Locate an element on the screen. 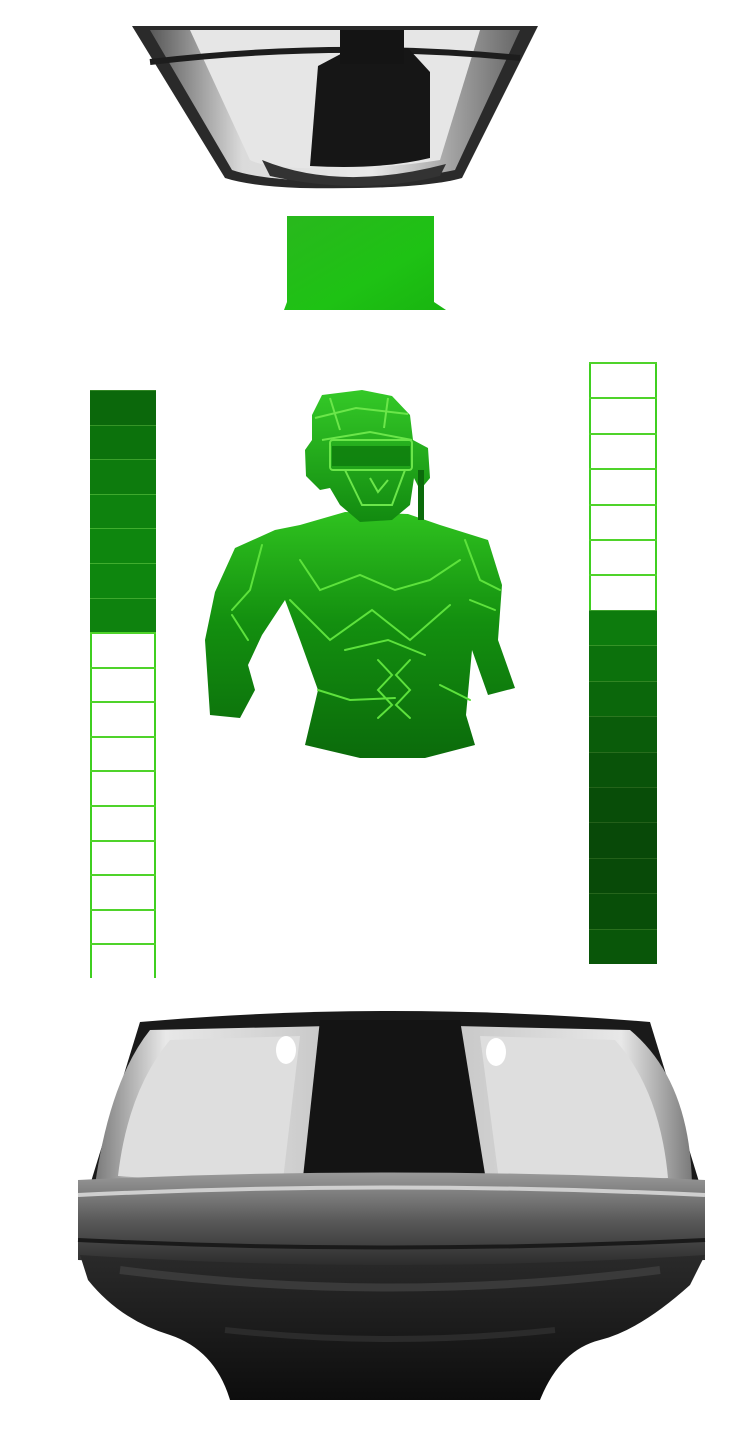 The height and width of the screenshot is (1450, 750). left-energy-meter is located at coordinates (123, 684).